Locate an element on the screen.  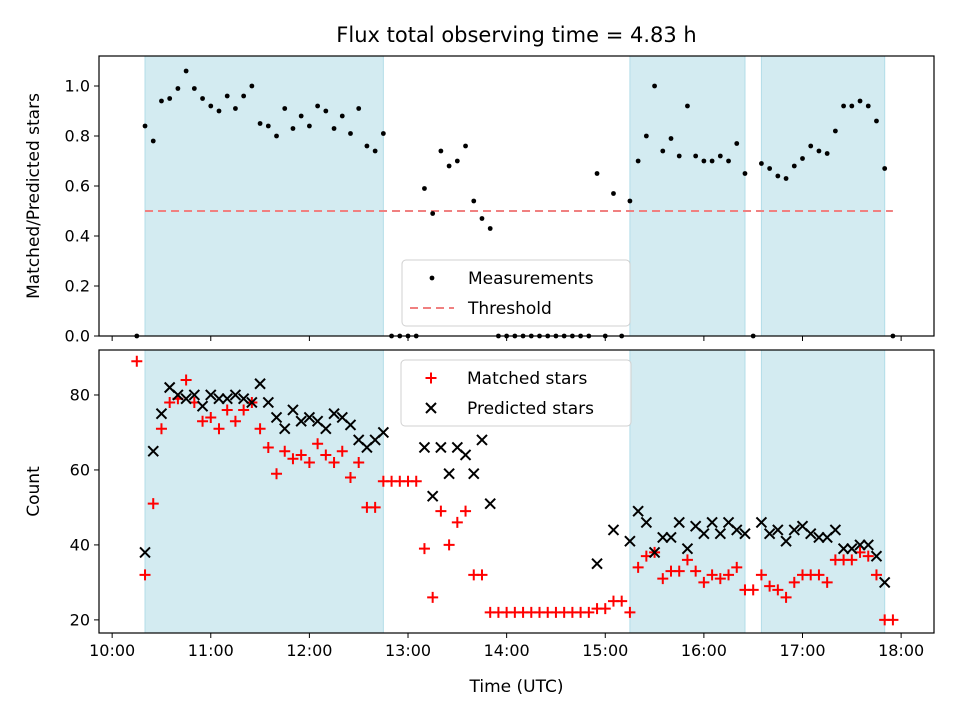
y-tick-label: 60 is located at coordinates (80, 469).